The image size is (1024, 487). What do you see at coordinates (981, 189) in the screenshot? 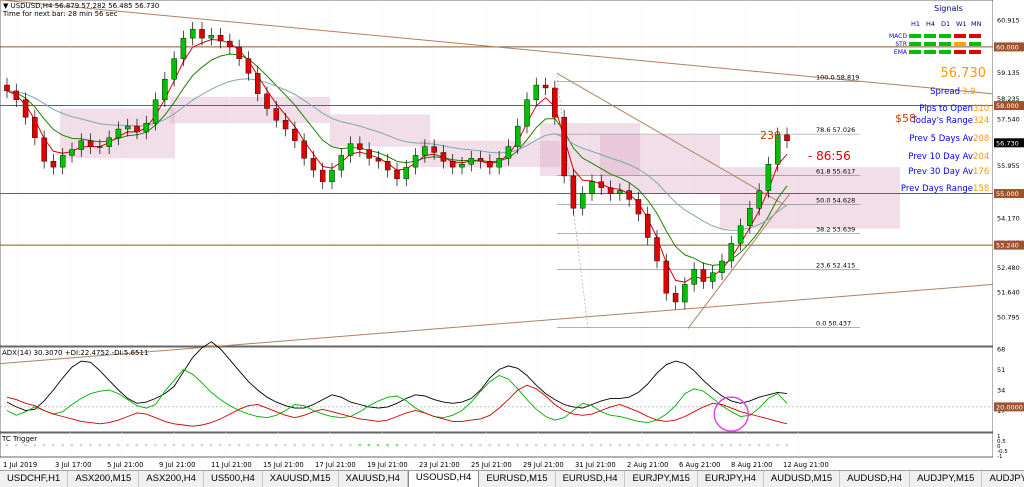
I see `prev-days-range-value: 158` at bounding box center [981, 189].